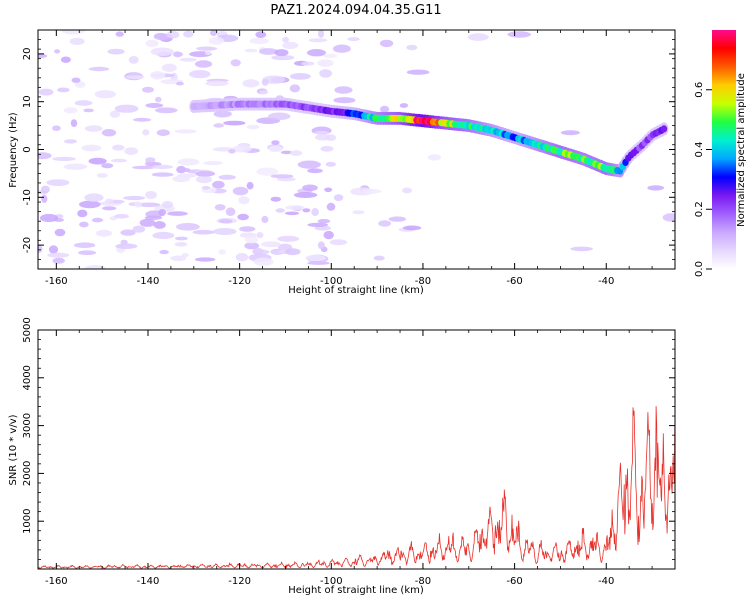 This screenshot has height=600, width=750. I want to click on x-tick-label: -60, so click(514, 281).